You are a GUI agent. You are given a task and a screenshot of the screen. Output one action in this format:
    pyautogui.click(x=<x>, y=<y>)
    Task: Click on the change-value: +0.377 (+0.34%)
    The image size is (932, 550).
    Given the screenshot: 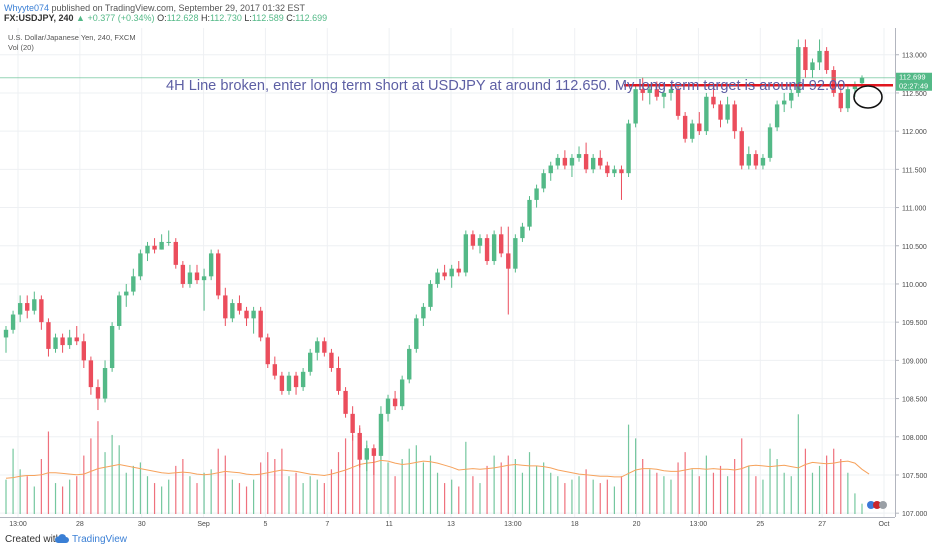 What is the action you would take?
    pyautogui.click(x=121, y=18)
    